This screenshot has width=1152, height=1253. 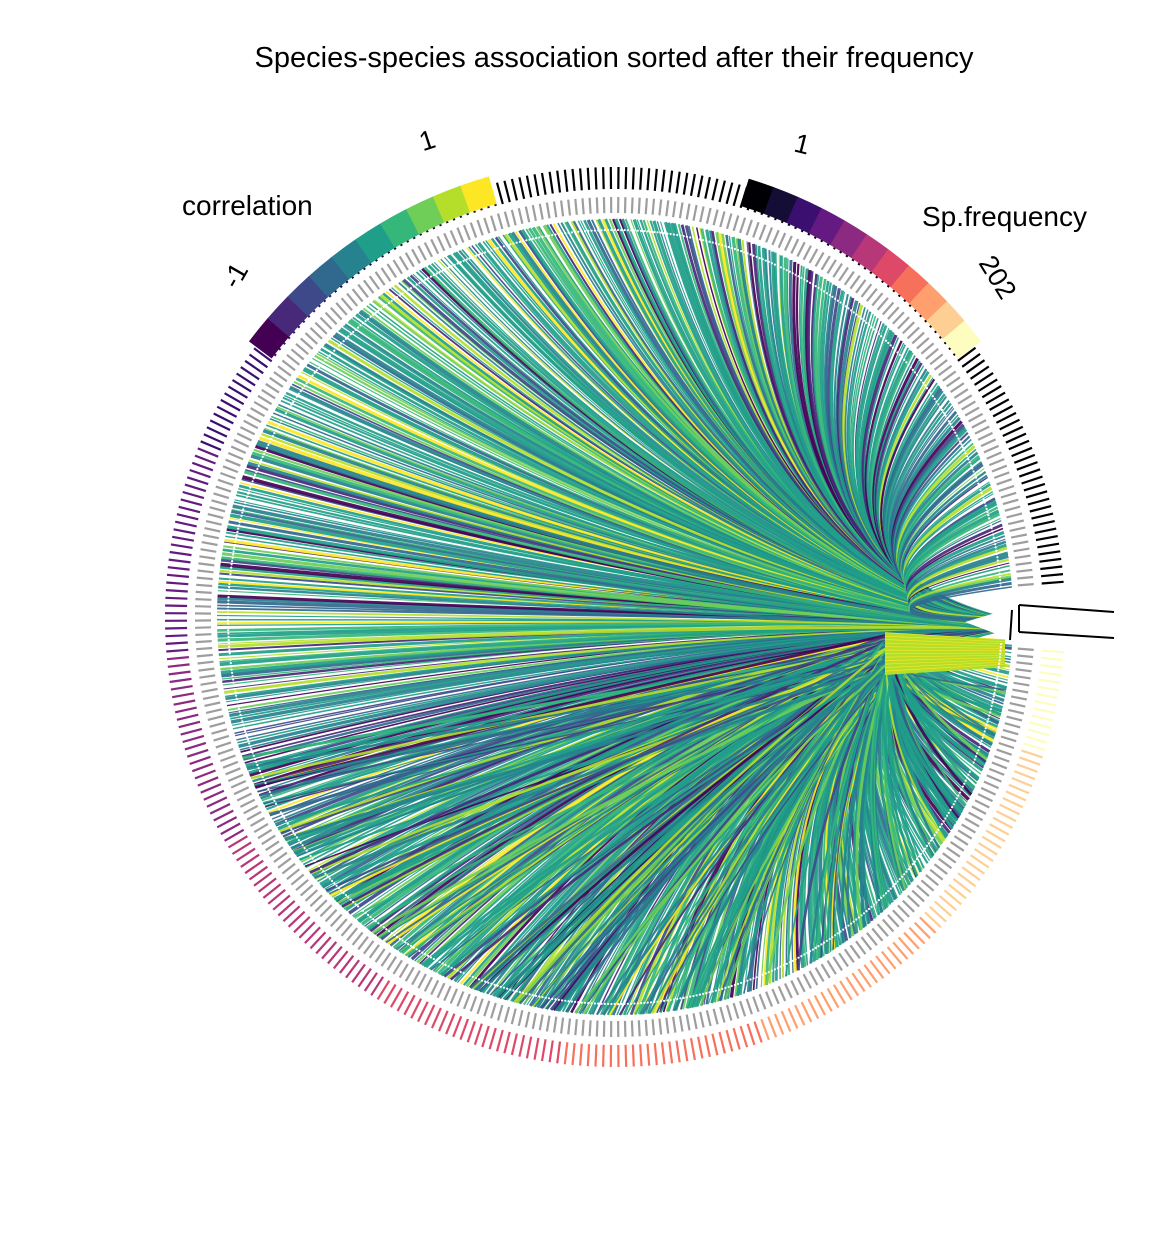 What do you see at coordinates (247, 205) in the screenshot?
I see `correlation-legend-title: correlation` at bounding box center [247, 205].